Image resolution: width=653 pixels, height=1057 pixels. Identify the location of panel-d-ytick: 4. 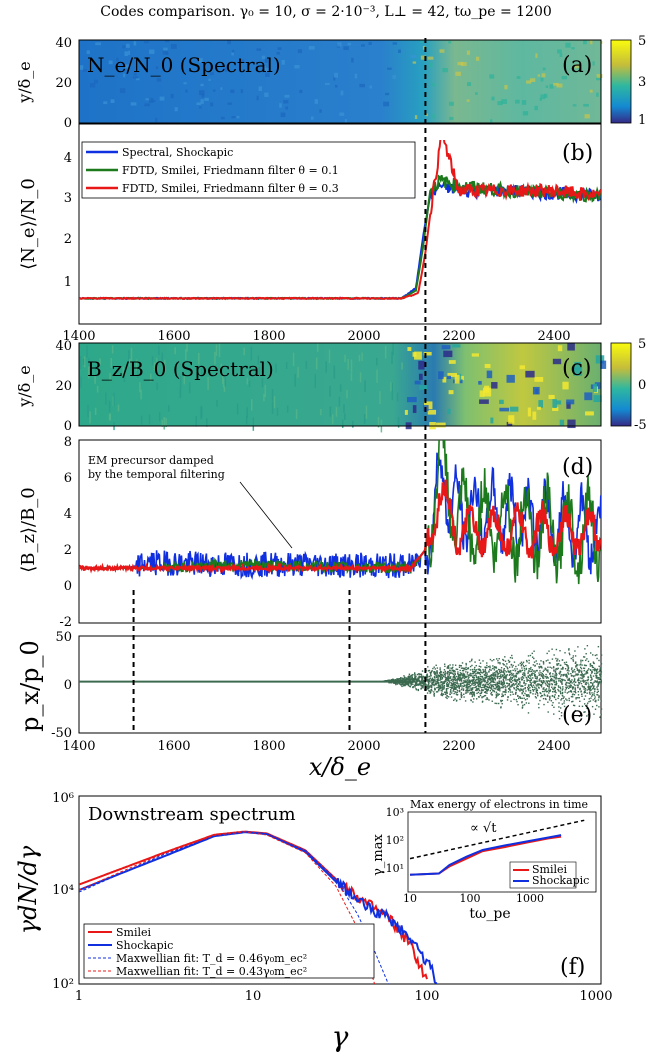
(68, 514).